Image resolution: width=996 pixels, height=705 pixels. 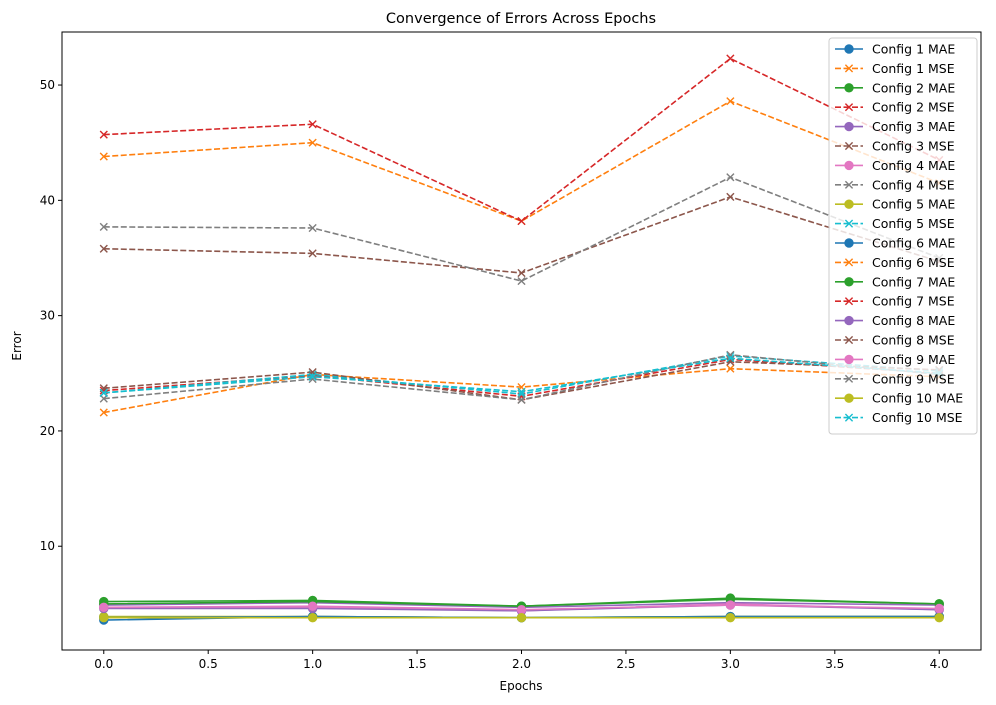 I want to click on legend-item: Config 2 MAE, so click(x=895, y=87).